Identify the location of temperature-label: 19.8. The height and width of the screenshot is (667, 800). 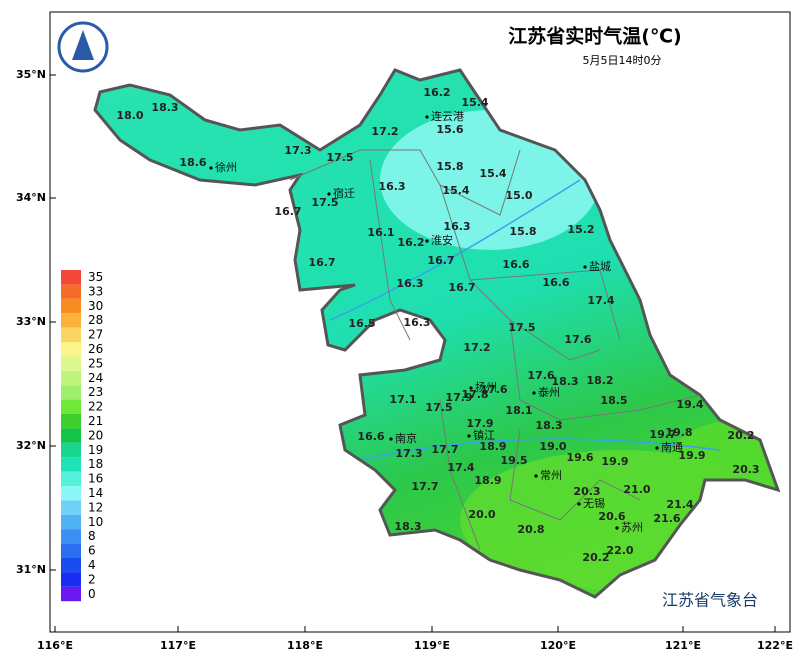
(678, 432).